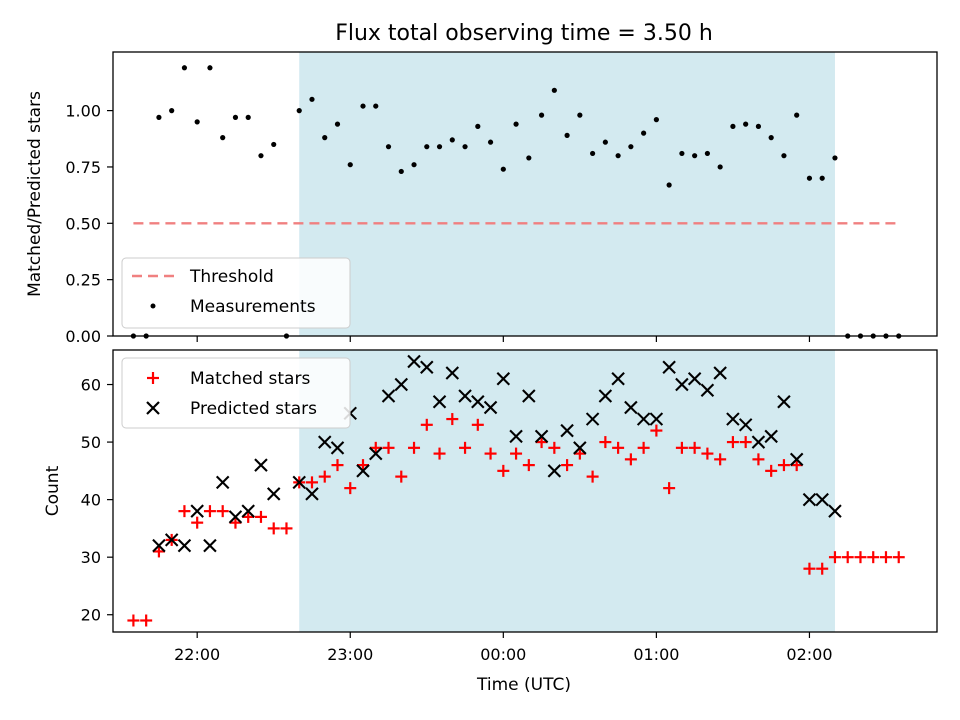  What do you see at coordinates (524, 33) in the screenshot?
I see `chart-title: Flux total observing time = 3.50 h` at bounding box center [524, 33].